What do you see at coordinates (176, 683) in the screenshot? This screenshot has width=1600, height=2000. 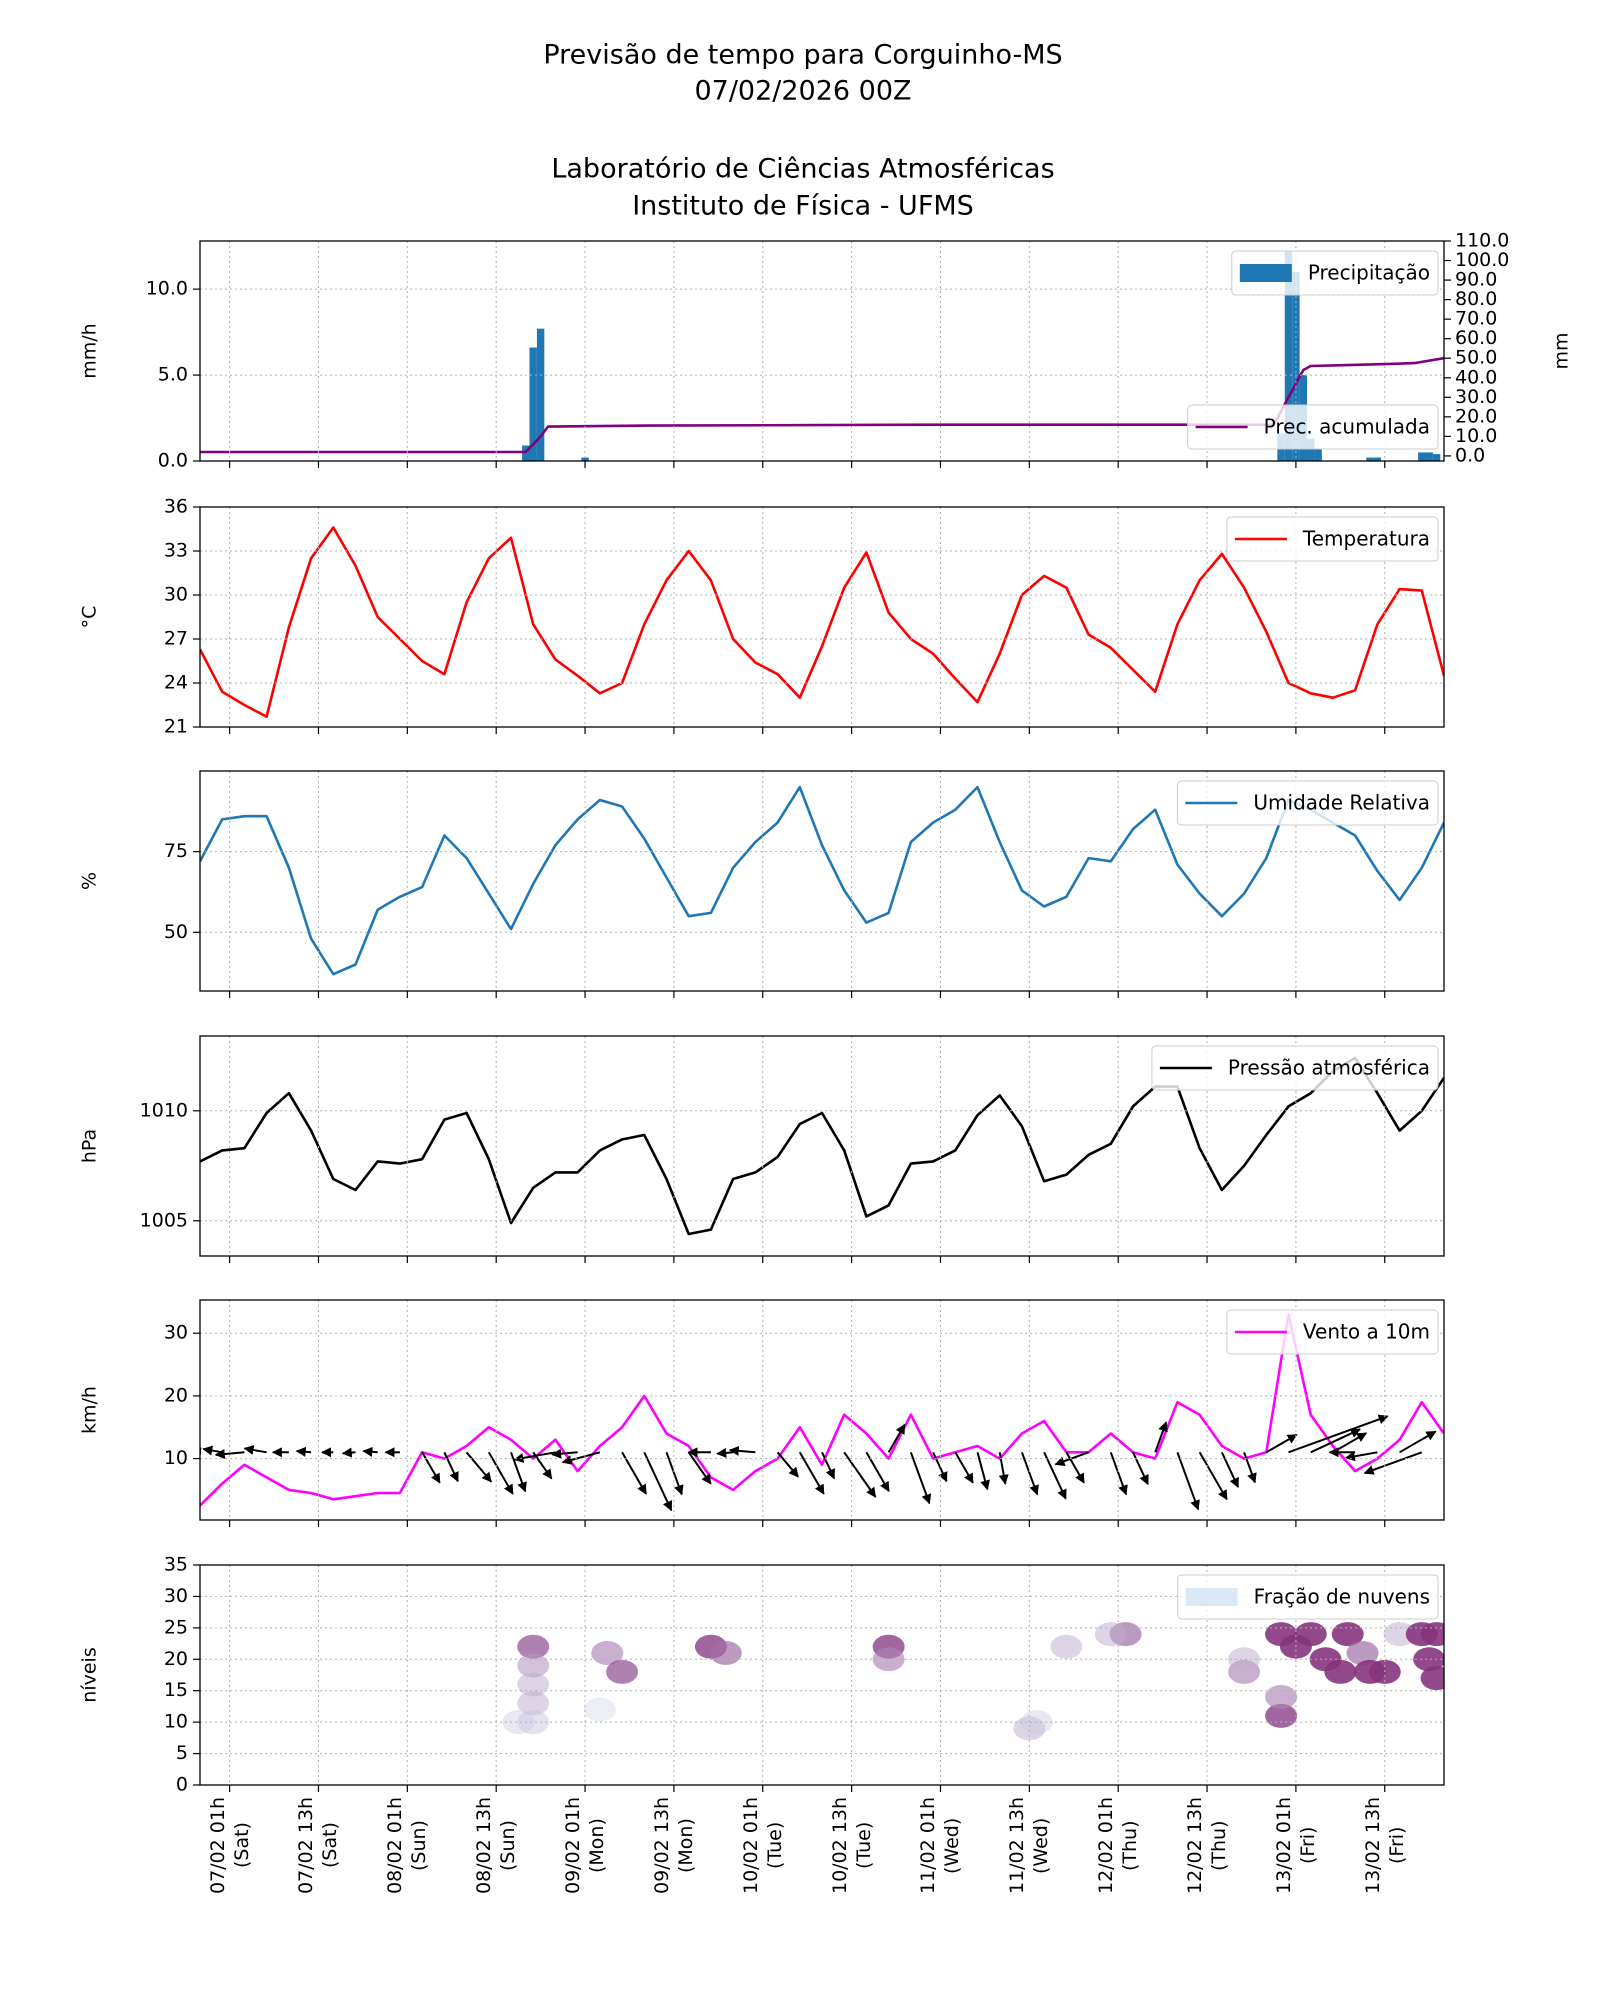 I see `y-tick-label: 24` at bounding box center [176, 683].